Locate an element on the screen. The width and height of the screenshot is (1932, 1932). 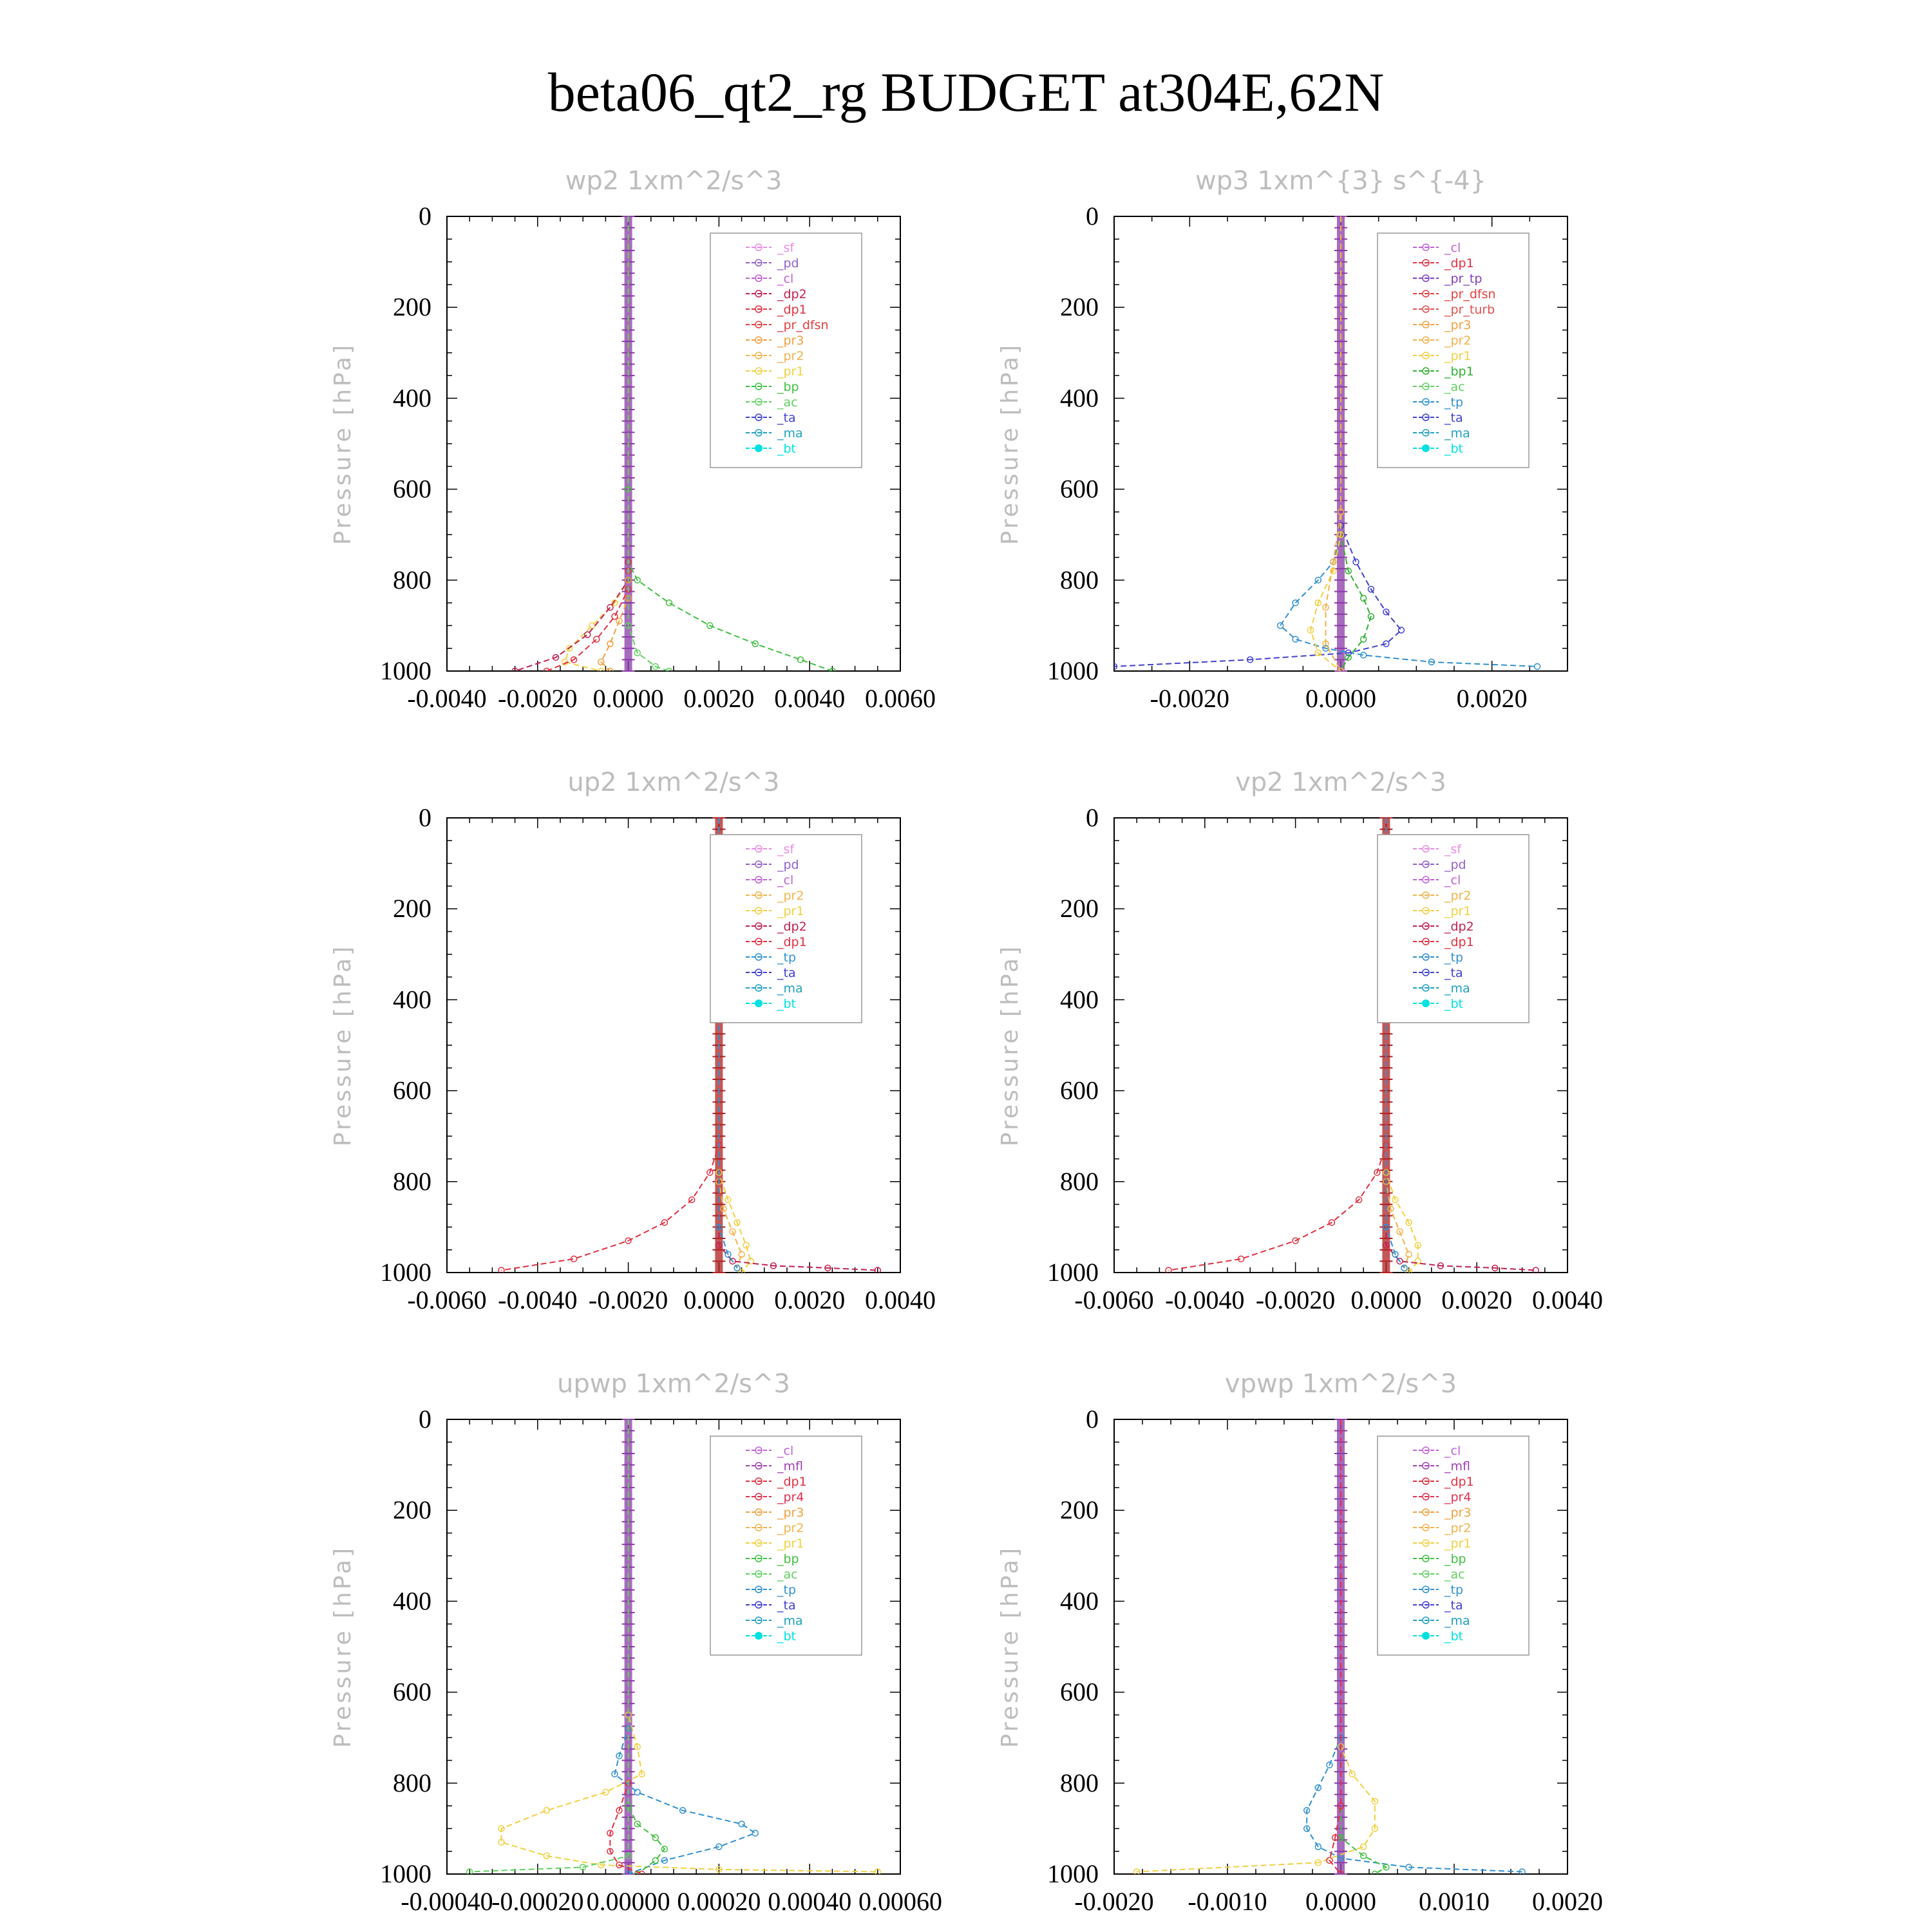
x-tick-label: 0.0040 is located at coordinates (901, 1299).